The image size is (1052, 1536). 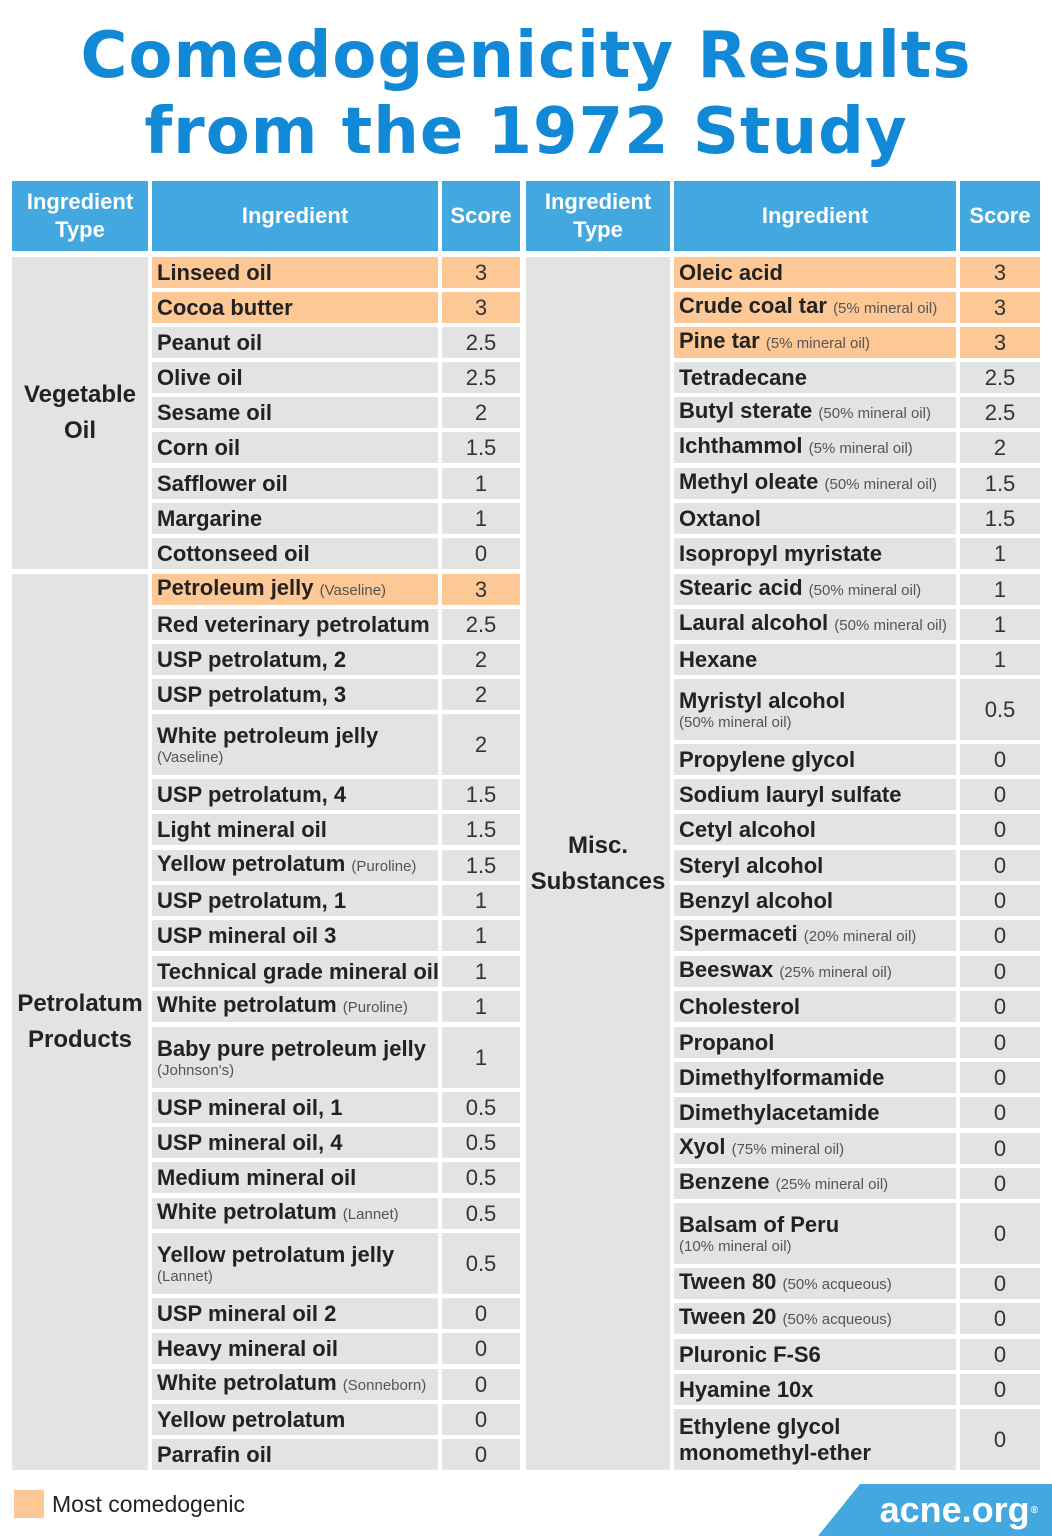 I want to click on ingredient-name: Myristyl alcohol, so click(x=762, y=700).